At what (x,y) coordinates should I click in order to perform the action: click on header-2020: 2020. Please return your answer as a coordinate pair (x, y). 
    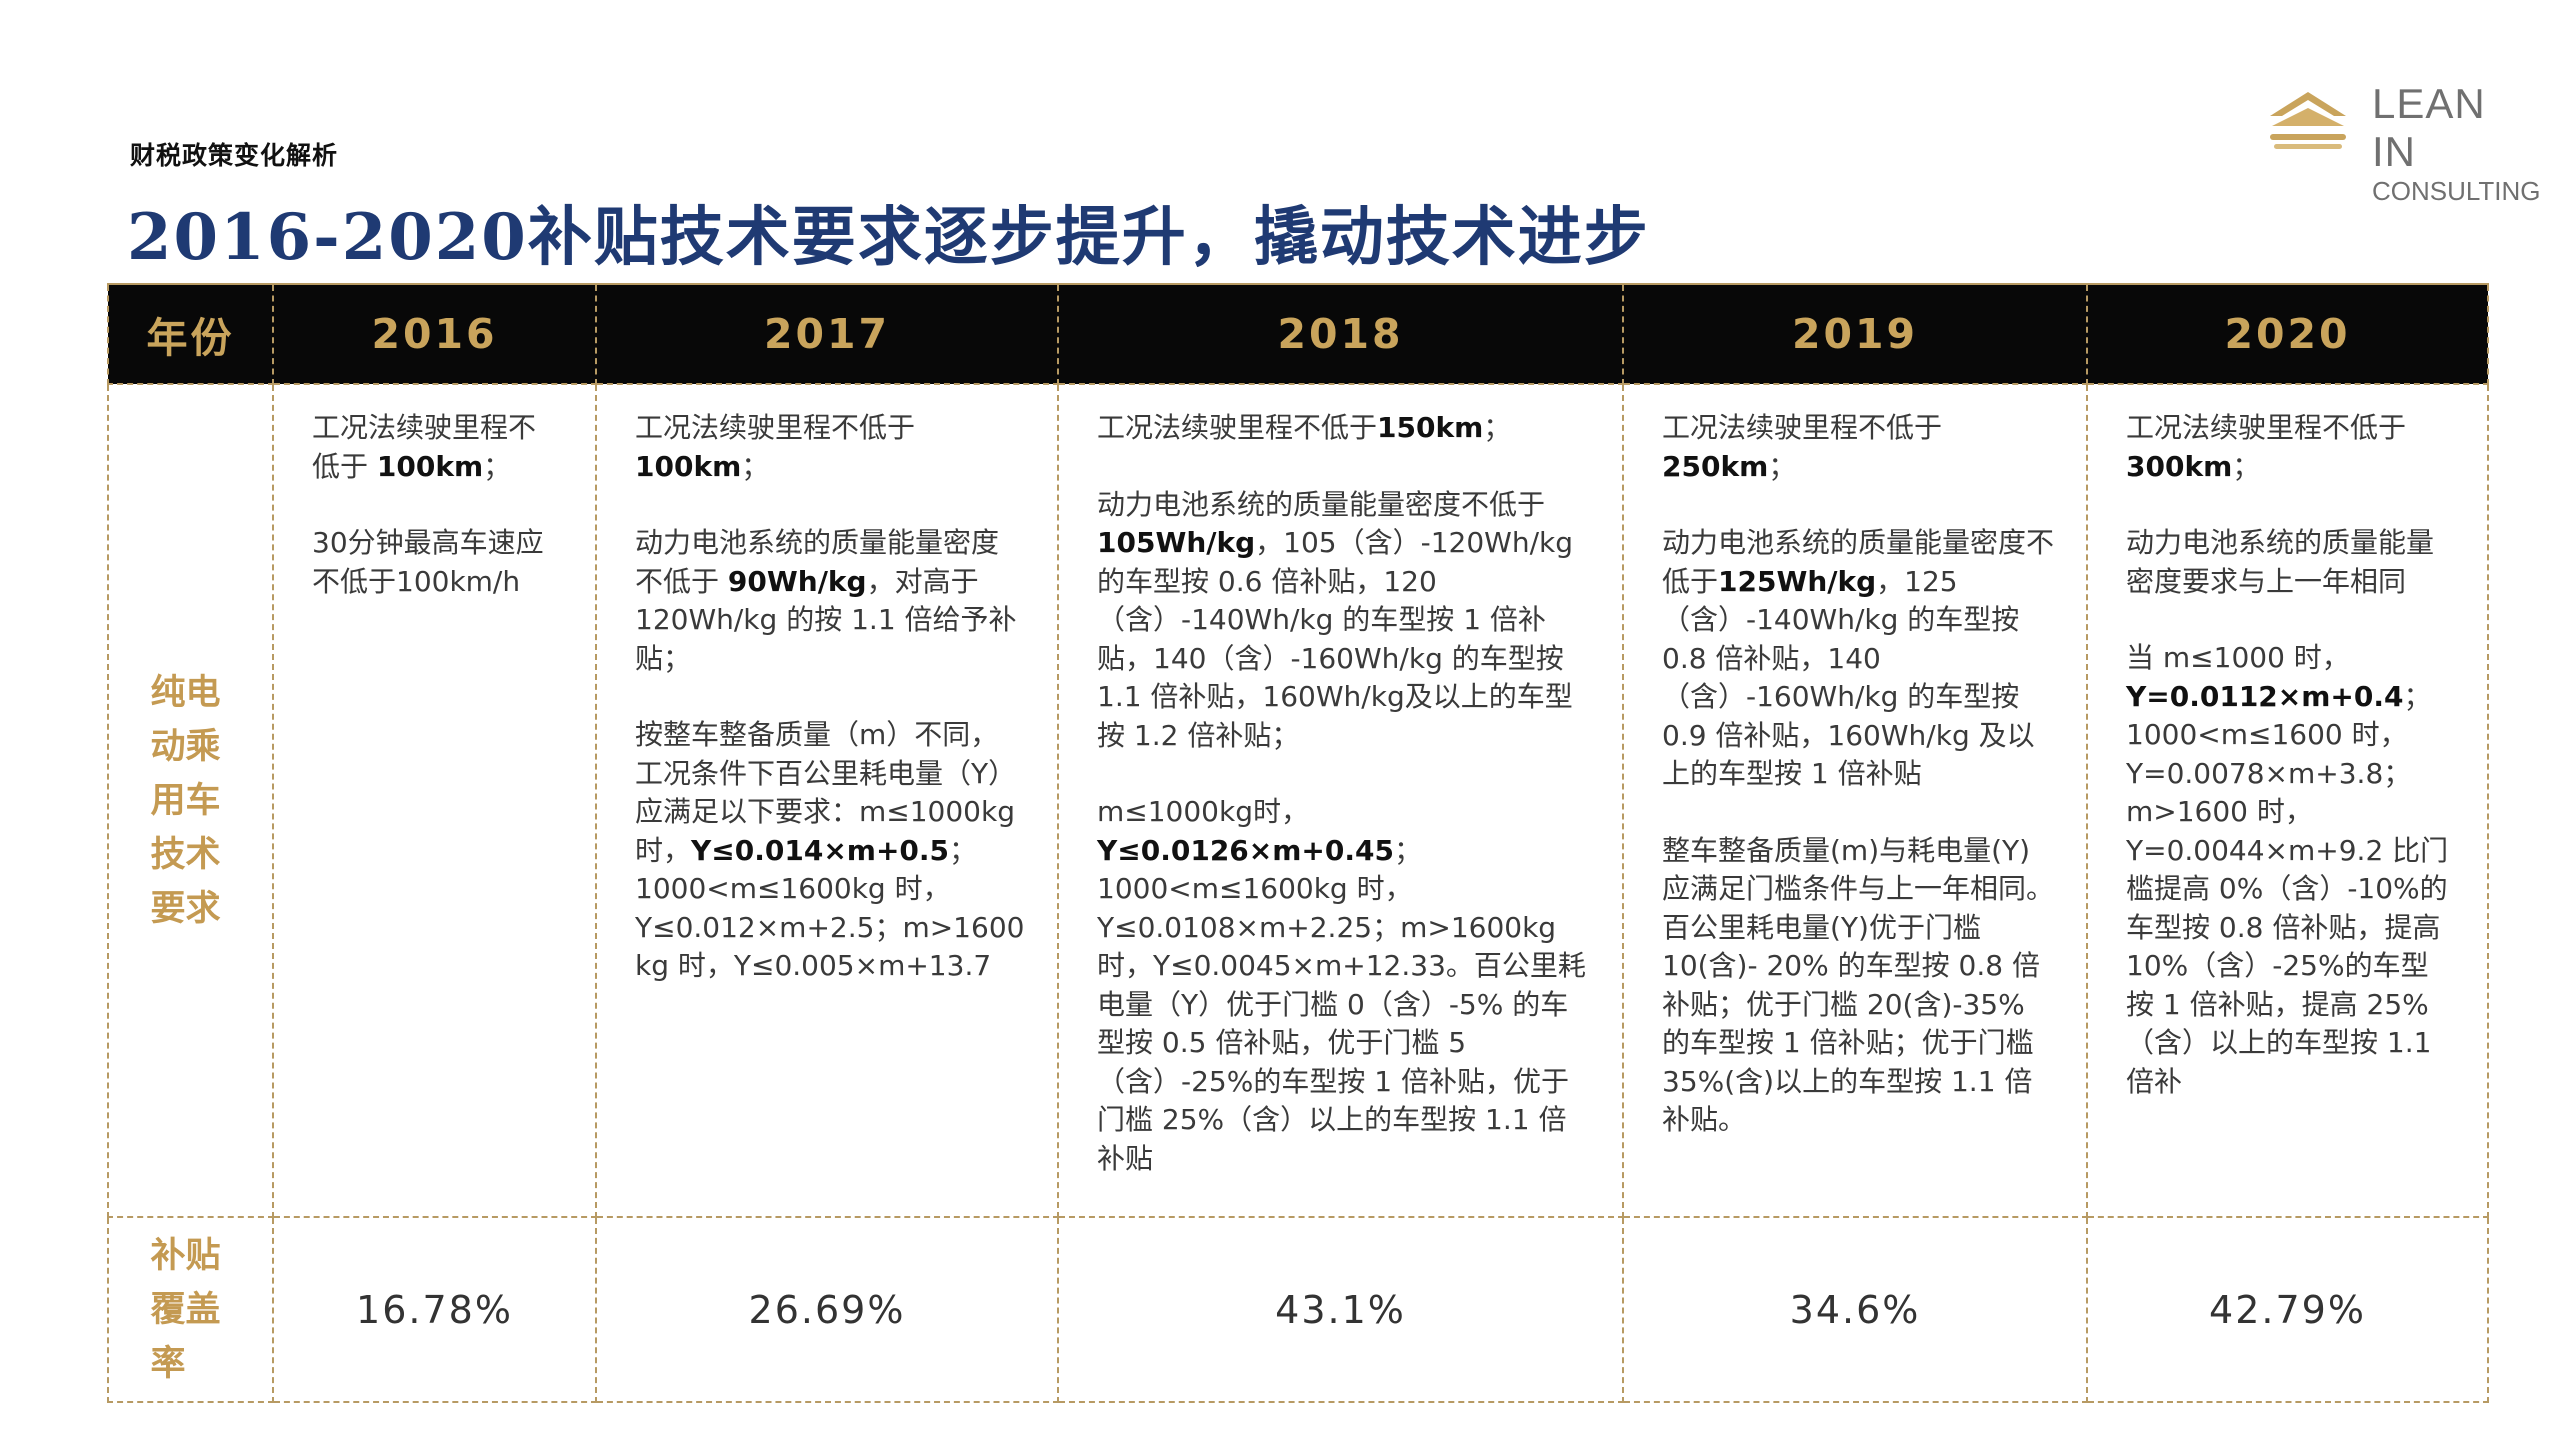
    Looking at the image, I should click on (2287, 334).